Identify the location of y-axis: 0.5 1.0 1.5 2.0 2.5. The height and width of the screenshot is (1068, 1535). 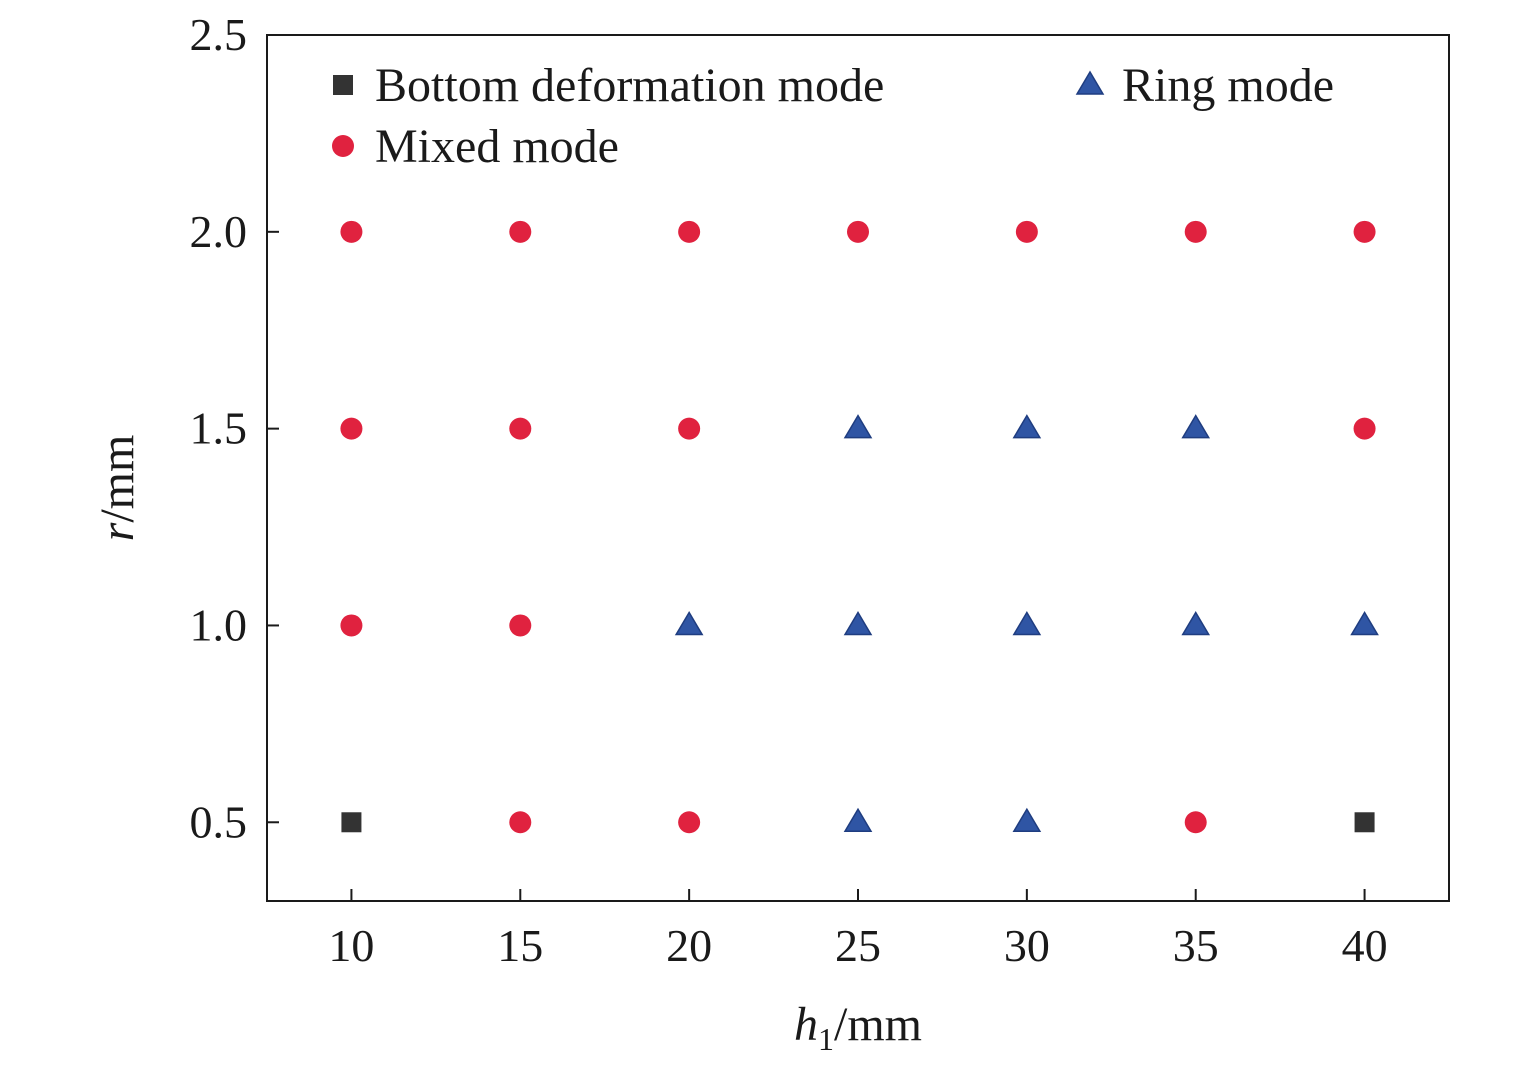
(234, 428).